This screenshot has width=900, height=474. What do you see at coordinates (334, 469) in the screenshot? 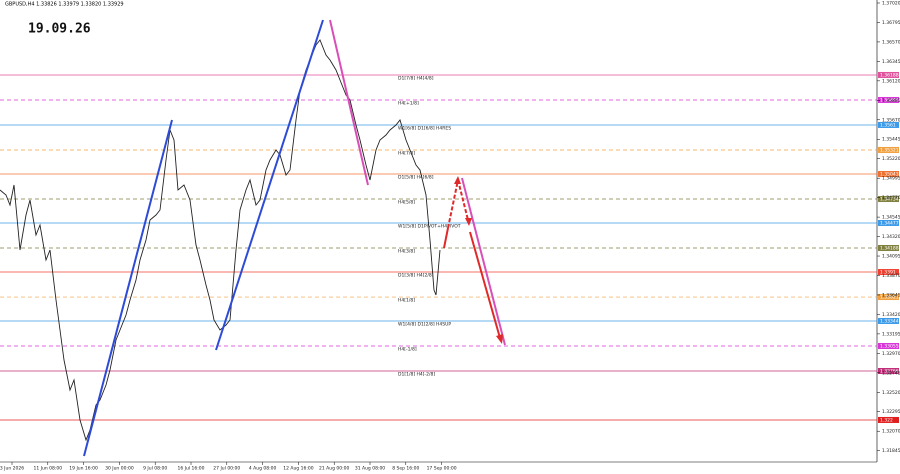
I see `time-tick-label: 21 Aug 00:00` at bounding box center [334, 469].